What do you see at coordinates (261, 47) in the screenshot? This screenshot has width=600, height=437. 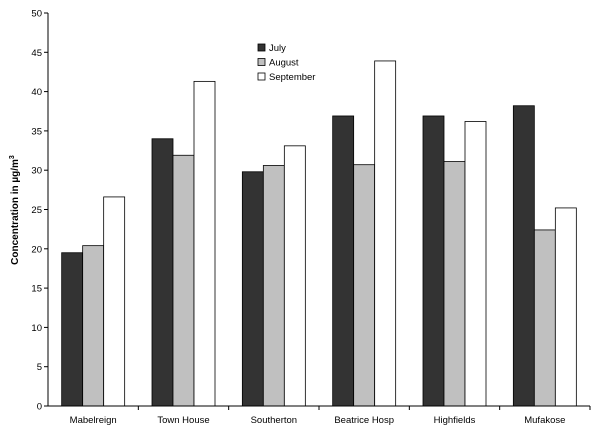 I see `legend-swatch-july` at bounding box center [261, 47].